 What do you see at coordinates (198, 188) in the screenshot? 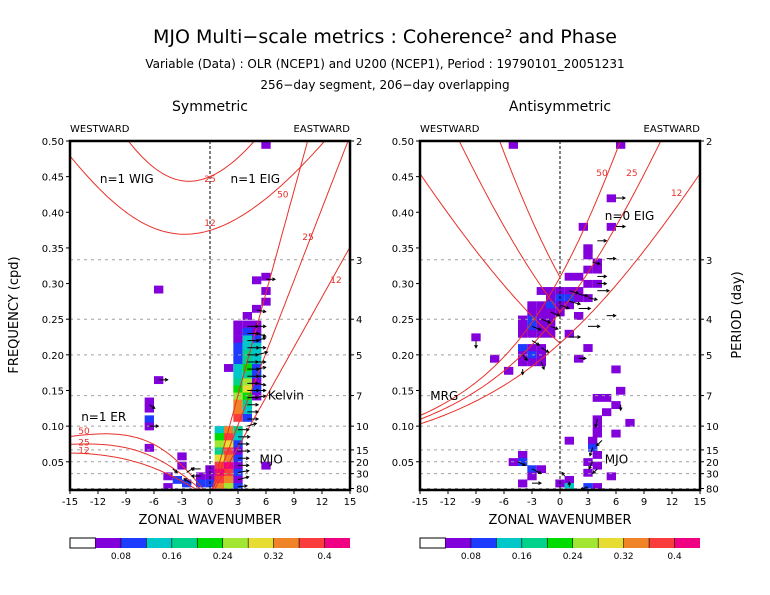
I see `ig-curve` at bounding box center [198, 188].